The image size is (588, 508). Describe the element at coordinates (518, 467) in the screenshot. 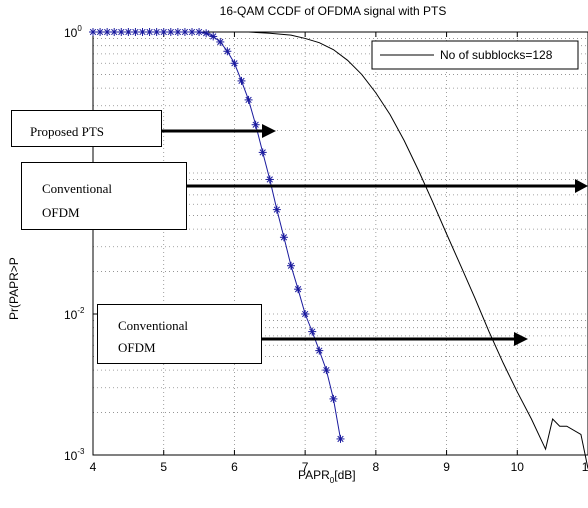

I see `x-tick-label: 10` at that location.